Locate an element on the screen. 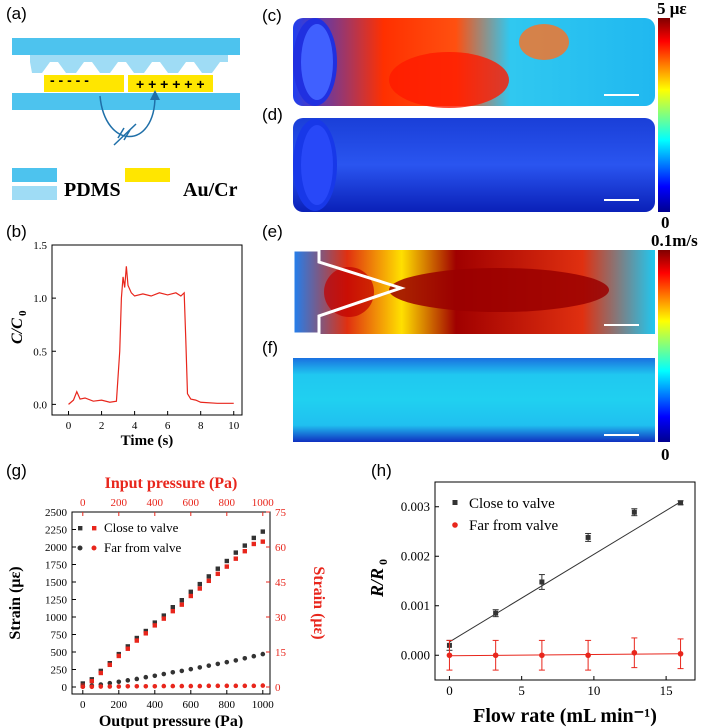 The width and height of the screenshot is (709, 728). velocity-colorbar-min: 0 is located at coordinates (665, 454).